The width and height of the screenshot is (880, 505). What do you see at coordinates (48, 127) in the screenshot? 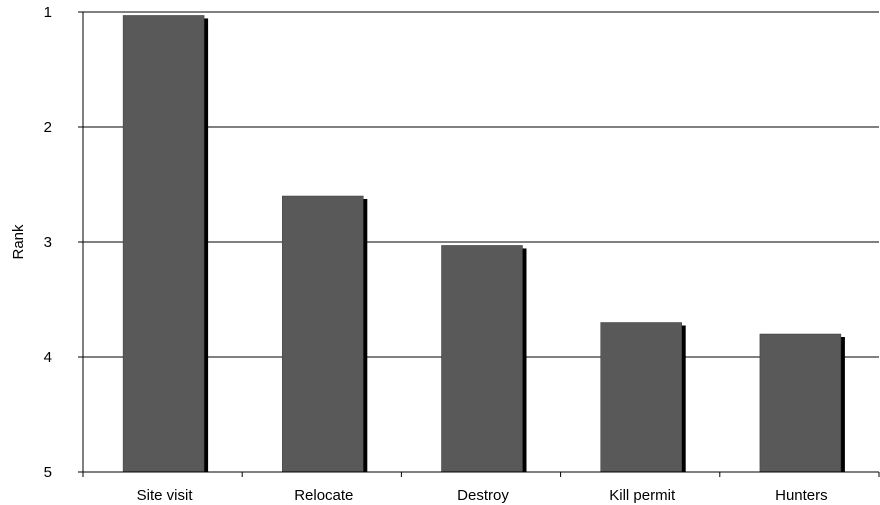
I see `y-tick-label-2: 2` at bounding box center [48, 127].